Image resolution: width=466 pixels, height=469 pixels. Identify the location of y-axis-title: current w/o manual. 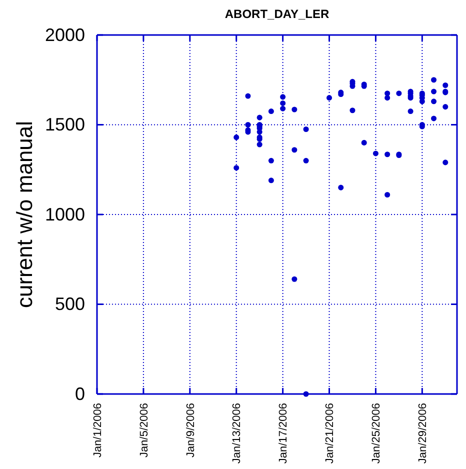
(24, 214).